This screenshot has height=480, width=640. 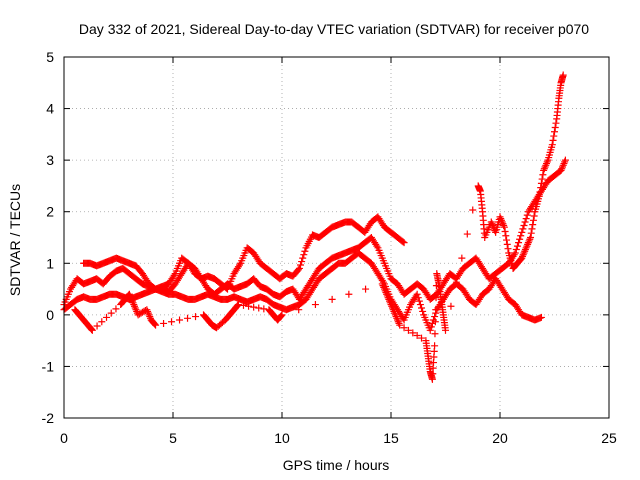 What do you see at coordinates (50, 57) in the screenshot?
I see `y-tick-label: 5` at bounding box center [50, 57].